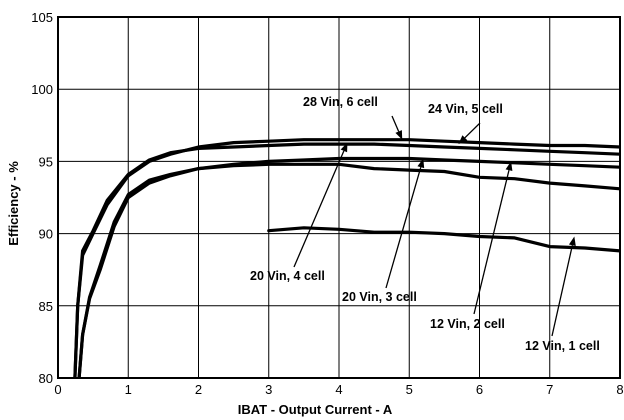 This screenshot has height=420, width=624. I want to click on annotation: 28 Vin, 6 cell, so click(353, 117).